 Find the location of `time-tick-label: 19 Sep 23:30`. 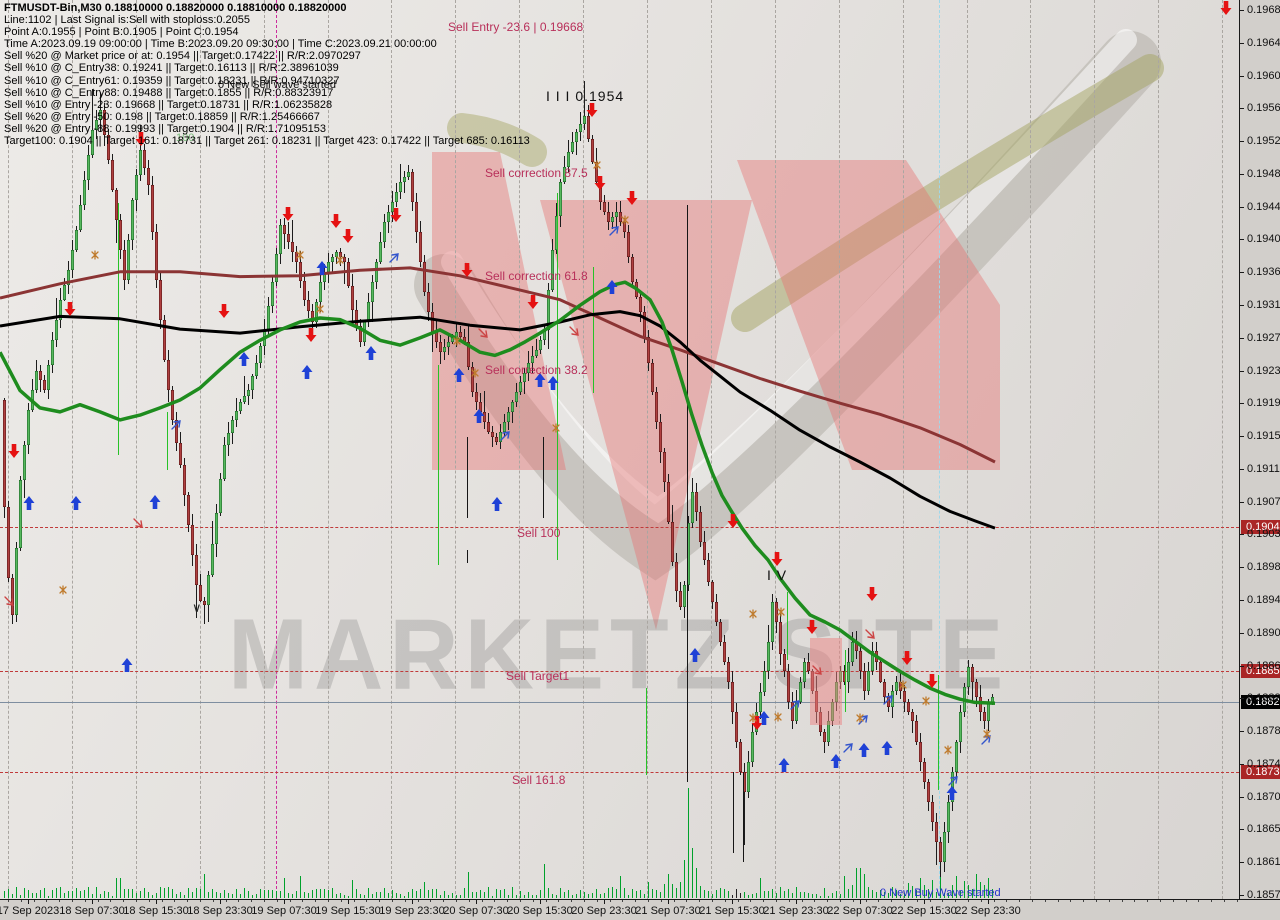

time-tick-label: 19 Sep 23:30 is located at coordinates (412, 911).